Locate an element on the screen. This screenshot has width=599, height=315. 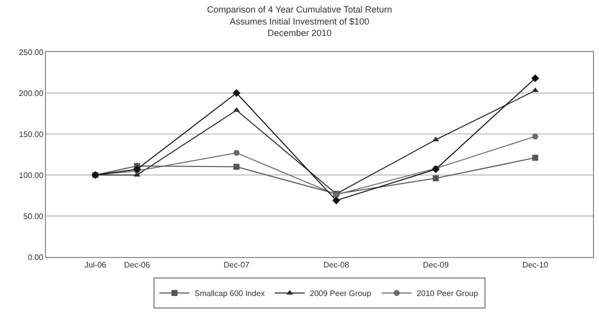
legend-label: Smallcap 600 Index is located at coordinates (229, 293).